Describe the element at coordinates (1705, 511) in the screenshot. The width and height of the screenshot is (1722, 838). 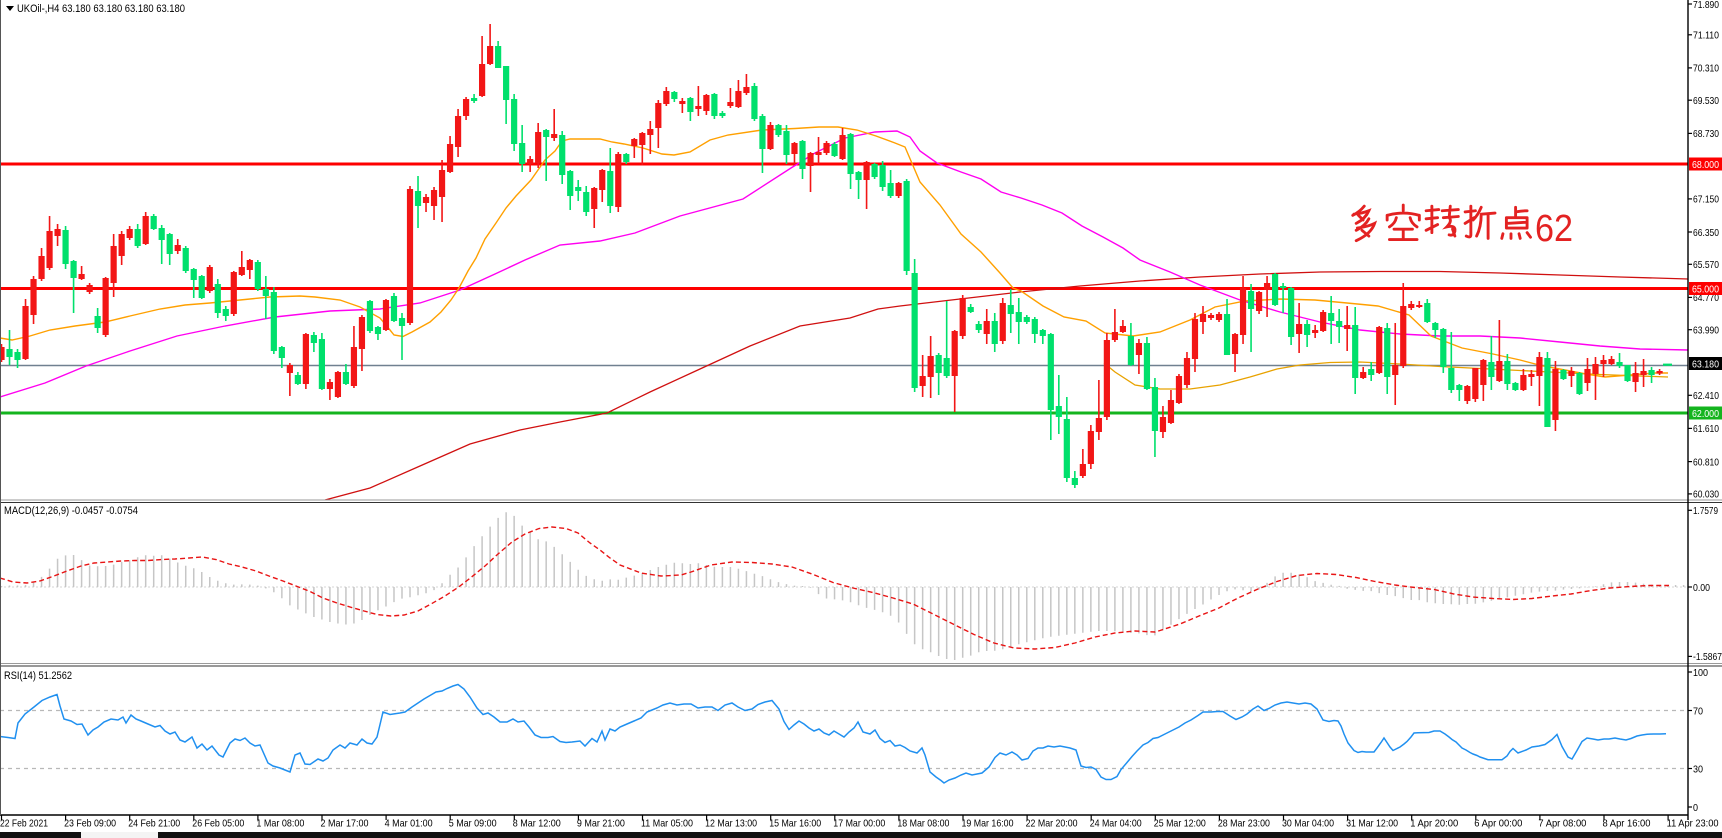
I see `svg-text: 1.7579` at that location.